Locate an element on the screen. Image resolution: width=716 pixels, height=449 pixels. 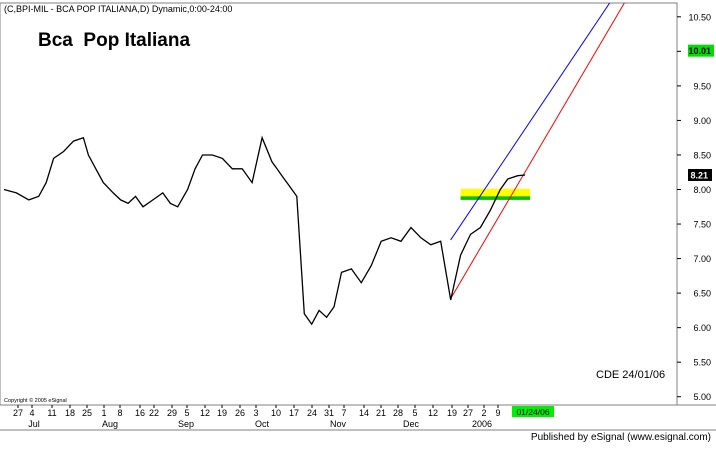
trend-line-upper is located at coordinates (530, 122).